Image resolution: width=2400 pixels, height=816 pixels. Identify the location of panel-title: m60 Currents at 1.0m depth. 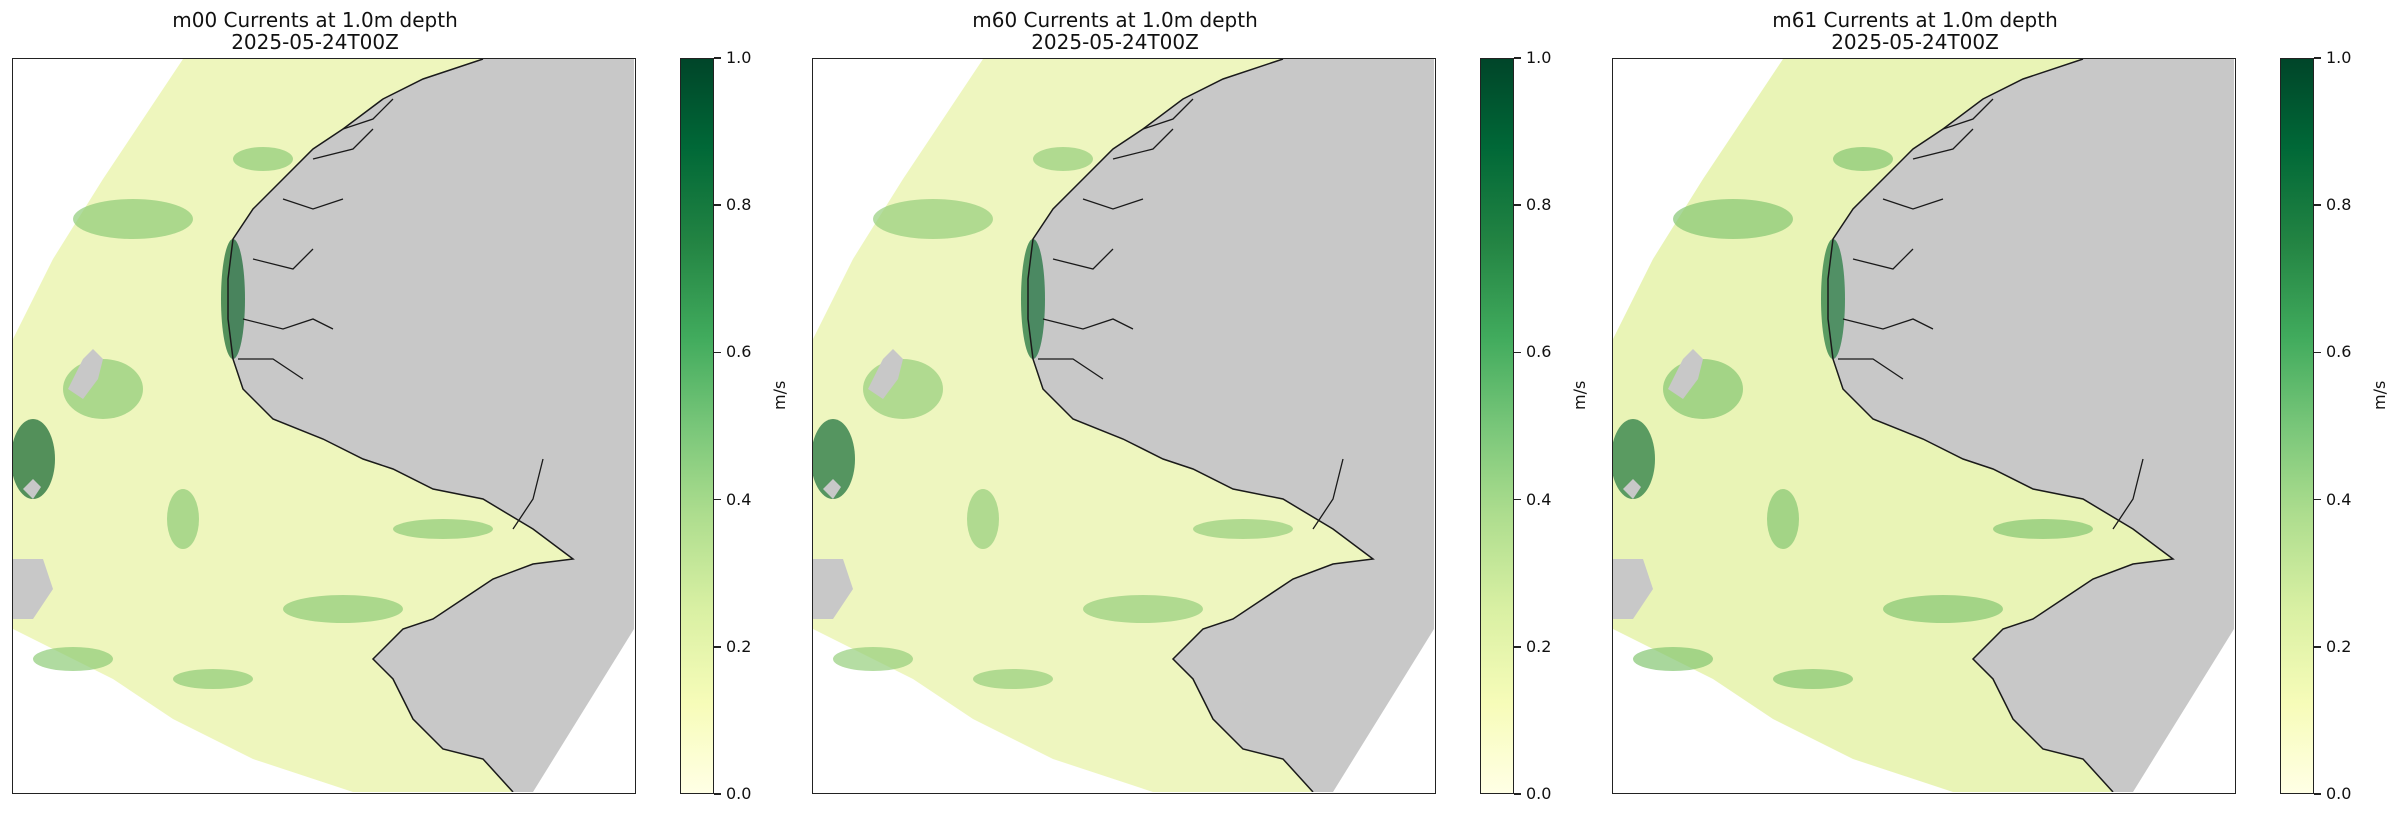
(1115, 20).